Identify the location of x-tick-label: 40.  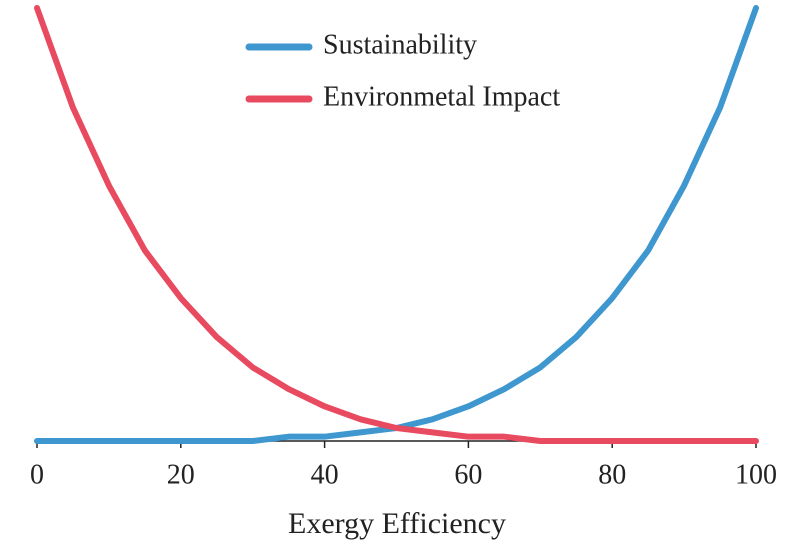
(325, 474).